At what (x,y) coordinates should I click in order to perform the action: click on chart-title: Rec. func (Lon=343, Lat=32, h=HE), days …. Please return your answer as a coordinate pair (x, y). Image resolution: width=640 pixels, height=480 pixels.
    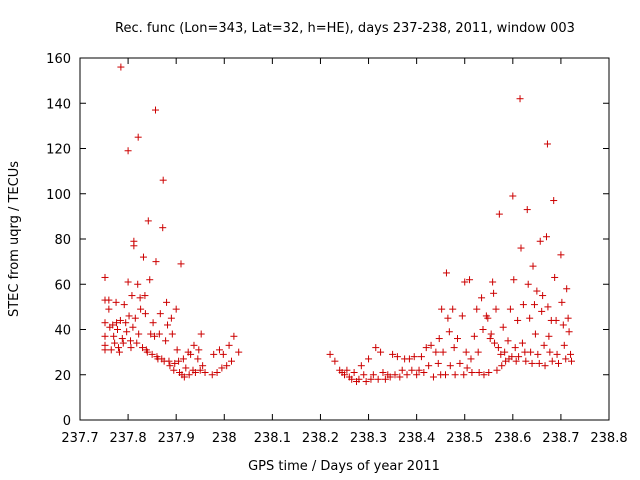
    Looking at the image, I should click on (345, 28).